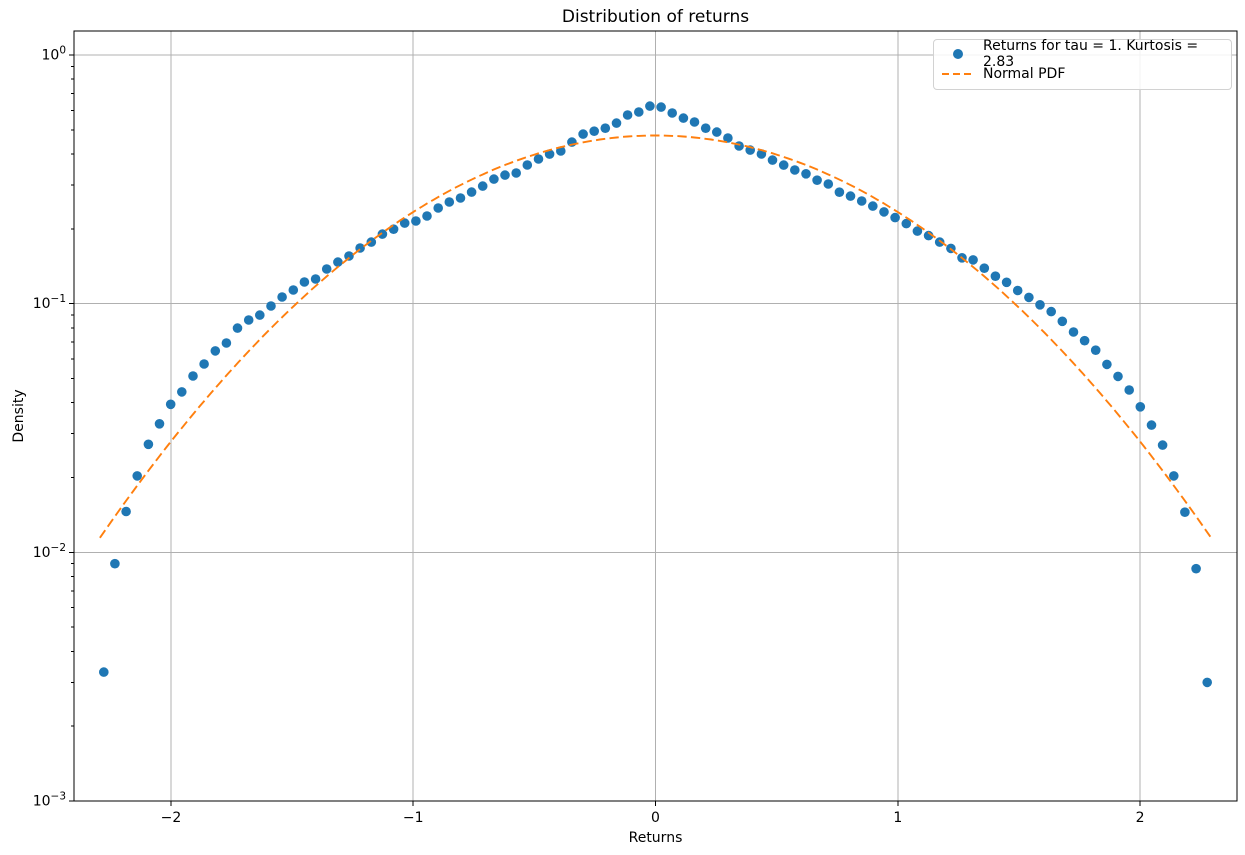 This screenshot has height=855, width=1245. Describe the element at coordinates (1024, 74) in the screenshot. I see `legend-label-normal-pdf: Normal PDF` at that location.